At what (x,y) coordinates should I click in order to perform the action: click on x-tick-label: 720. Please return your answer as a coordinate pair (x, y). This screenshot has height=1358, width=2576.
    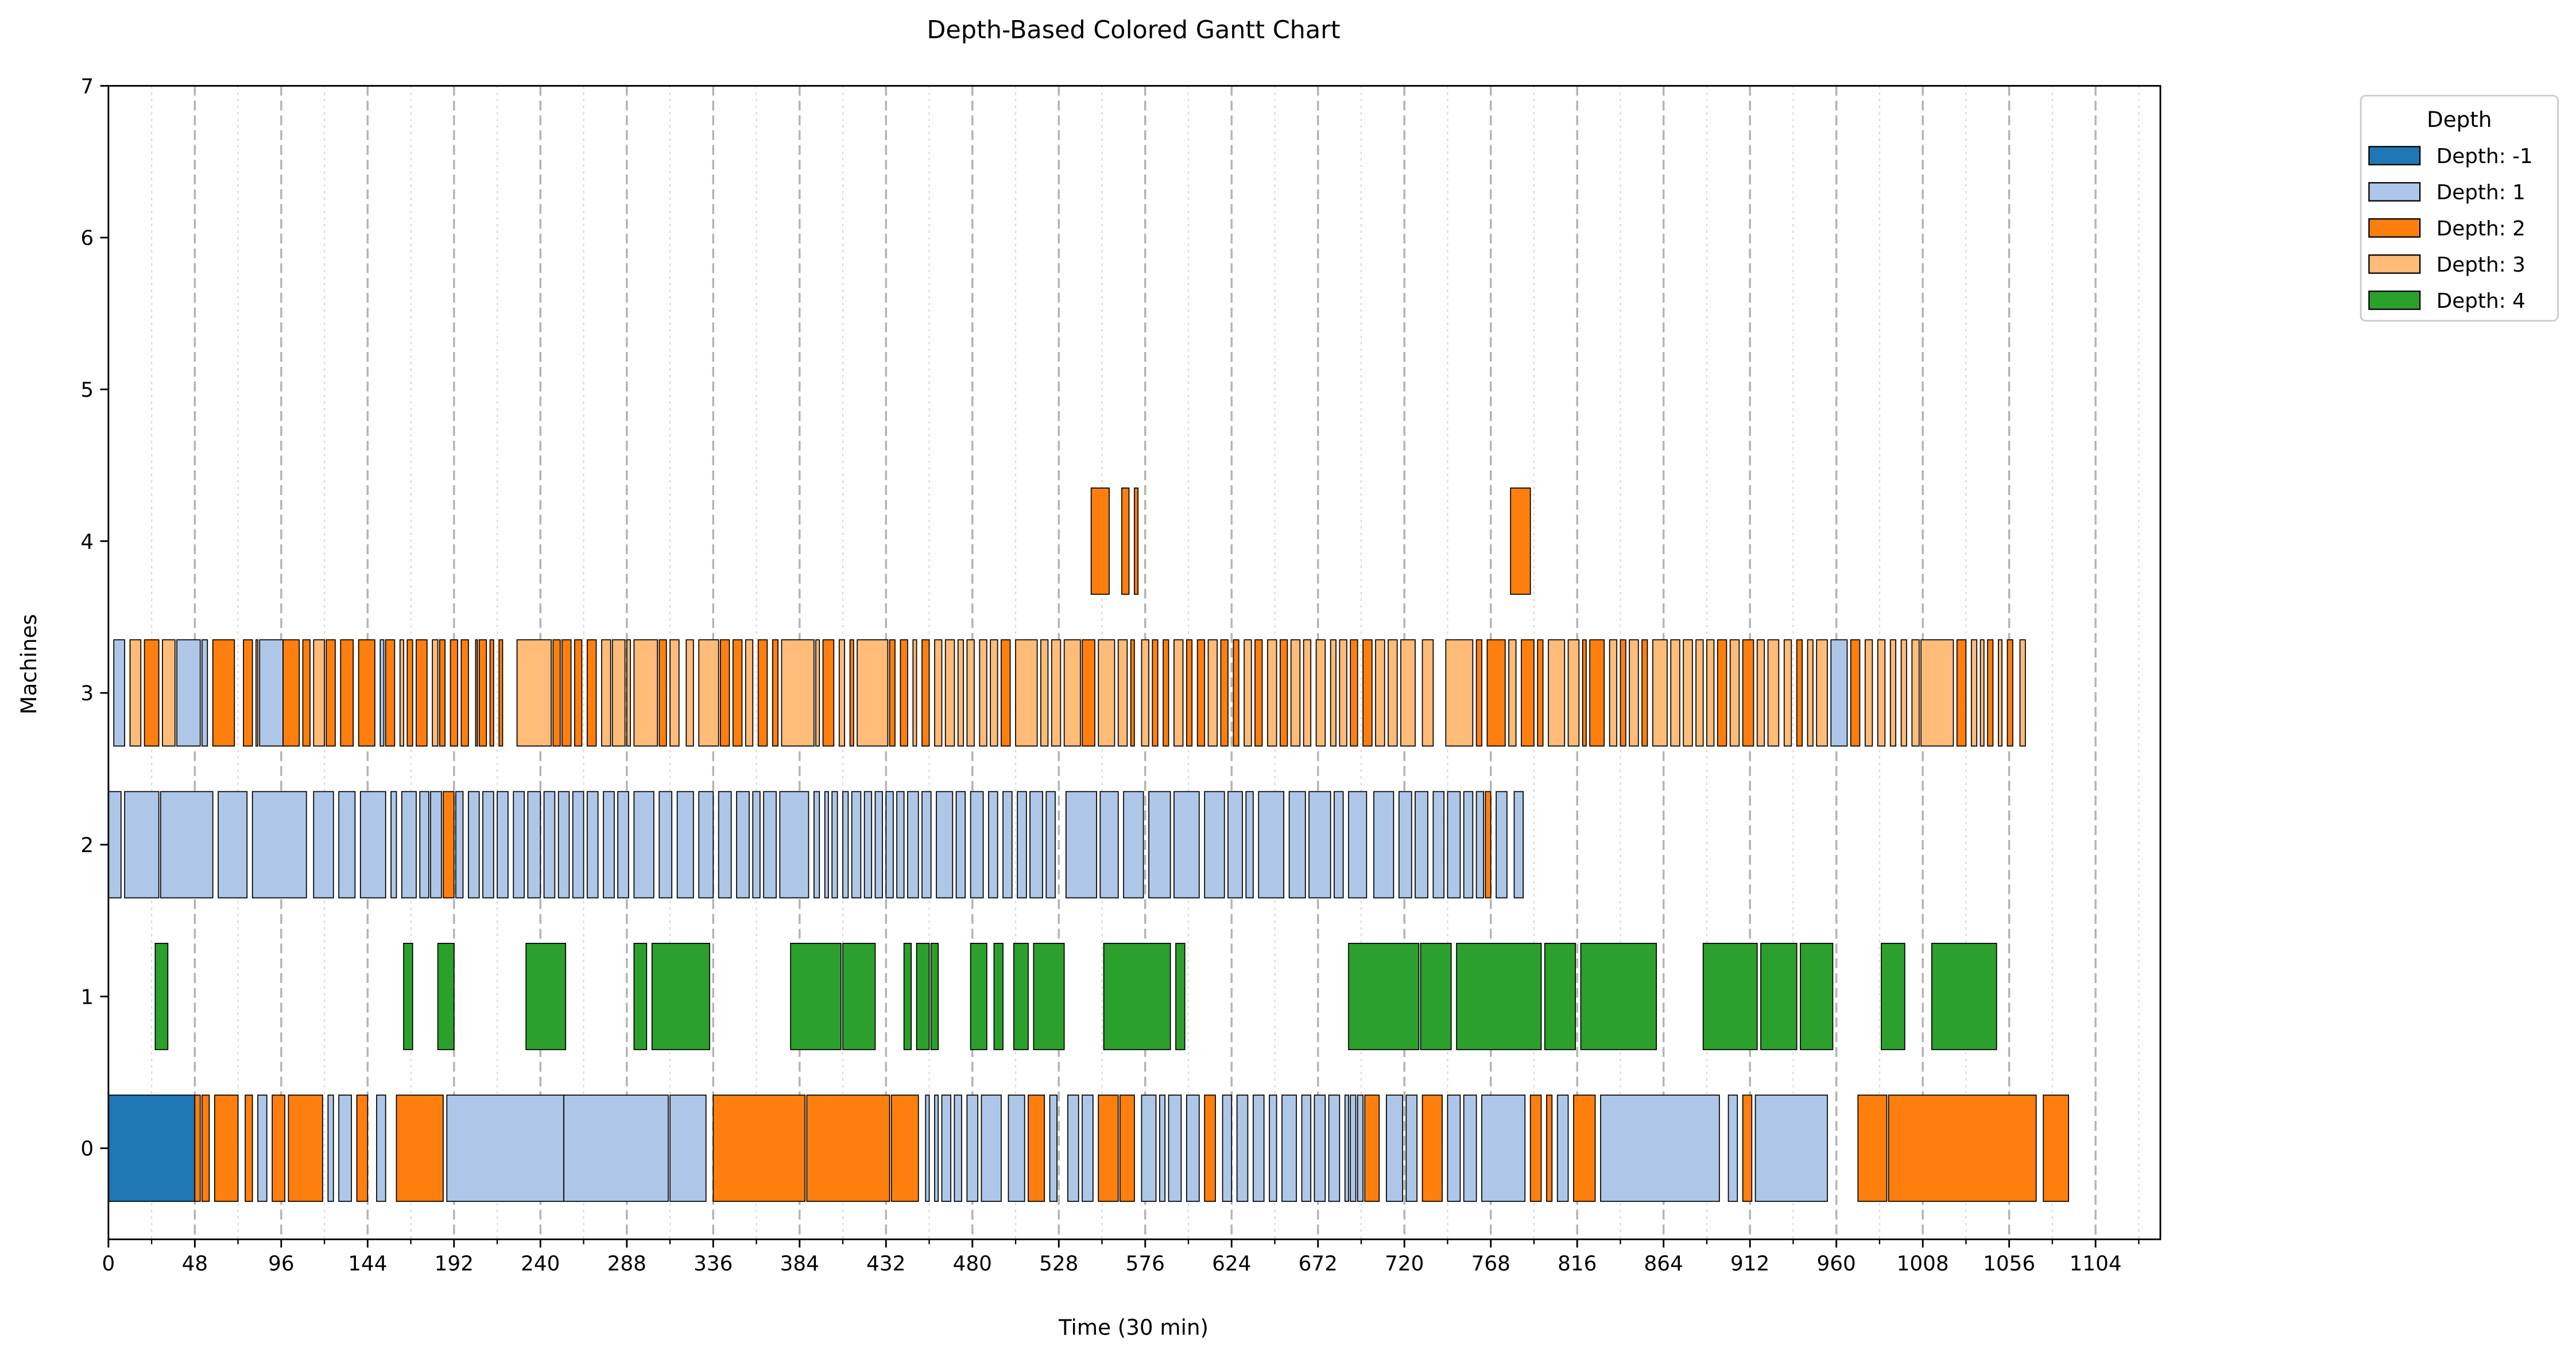
    Looking at the image, I should click on (1404, 1264).